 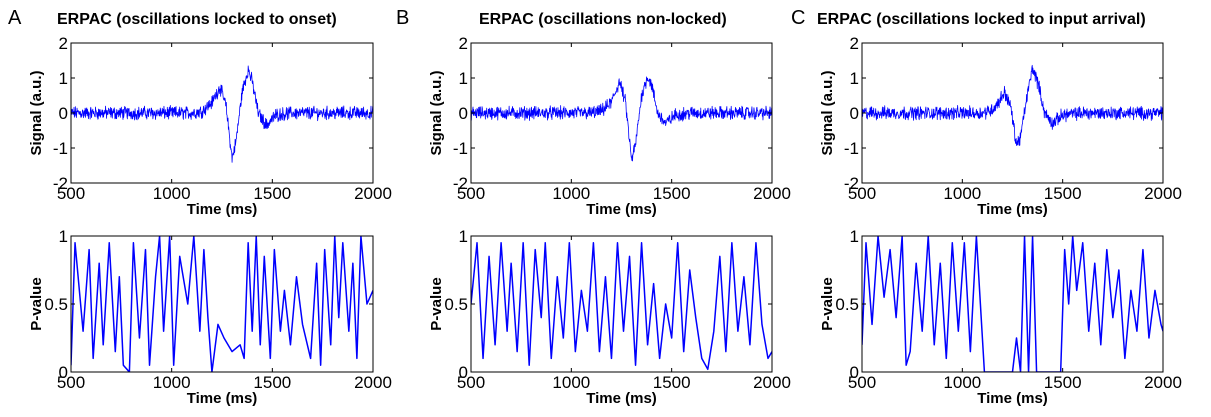 What do you see at coordinates (621, 209) in the screenshot?
I see `plot-b-signal-xlabel: Time (ms)` at bounding box center [621, 209].